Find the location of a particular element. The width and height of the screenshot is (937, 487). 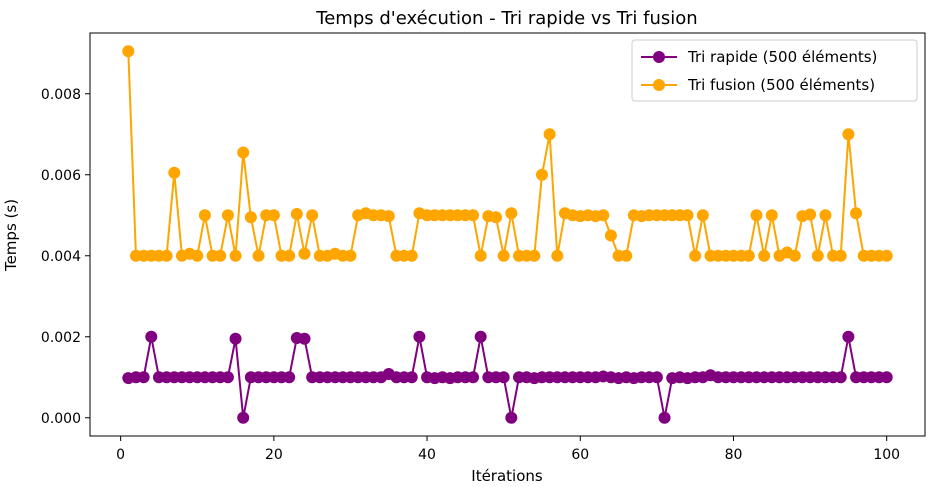

y-axis: 0.000 0.002 0.004 0.006 0.008 is located at coordinates (65, 257).